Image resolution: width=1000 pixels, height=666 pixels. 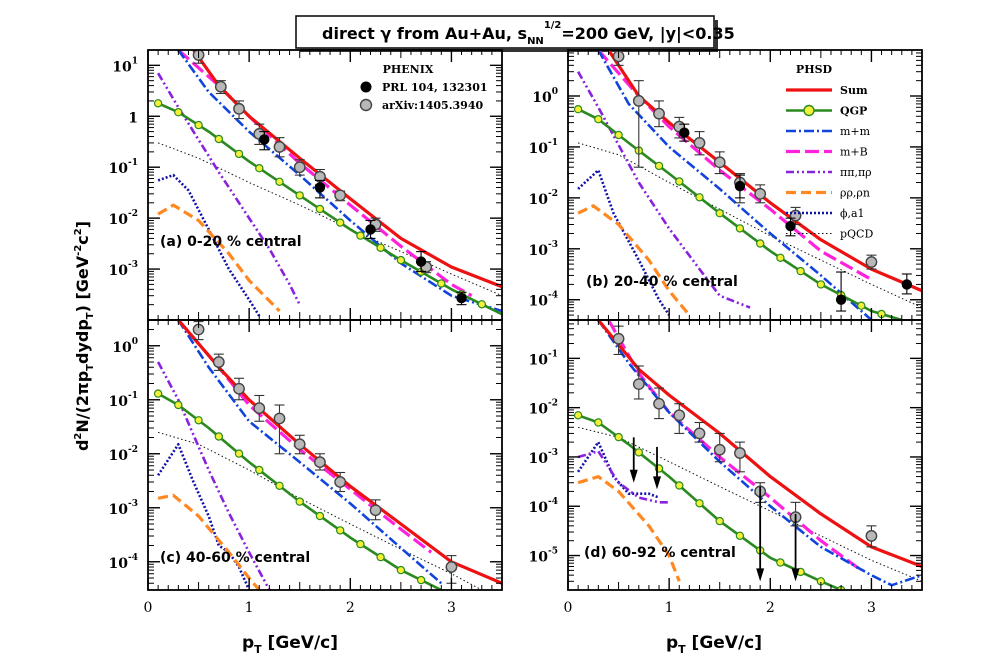 I want to click on series-mm, so click(x=339, y=181).